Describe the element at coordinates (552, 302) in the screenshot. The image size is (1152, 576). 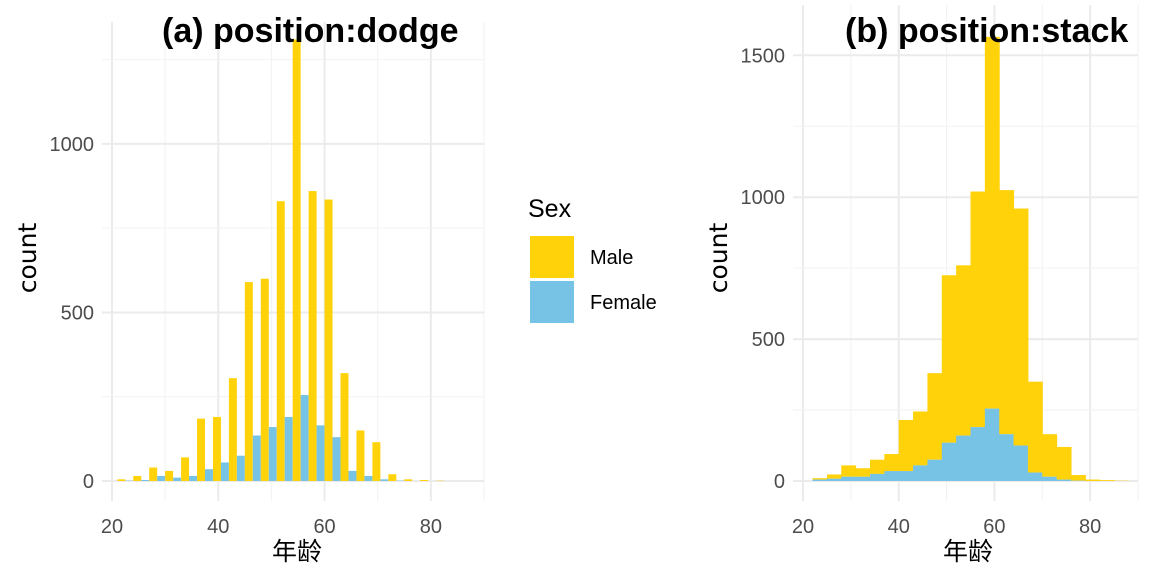
I see `legend-swatch-female` at that location.